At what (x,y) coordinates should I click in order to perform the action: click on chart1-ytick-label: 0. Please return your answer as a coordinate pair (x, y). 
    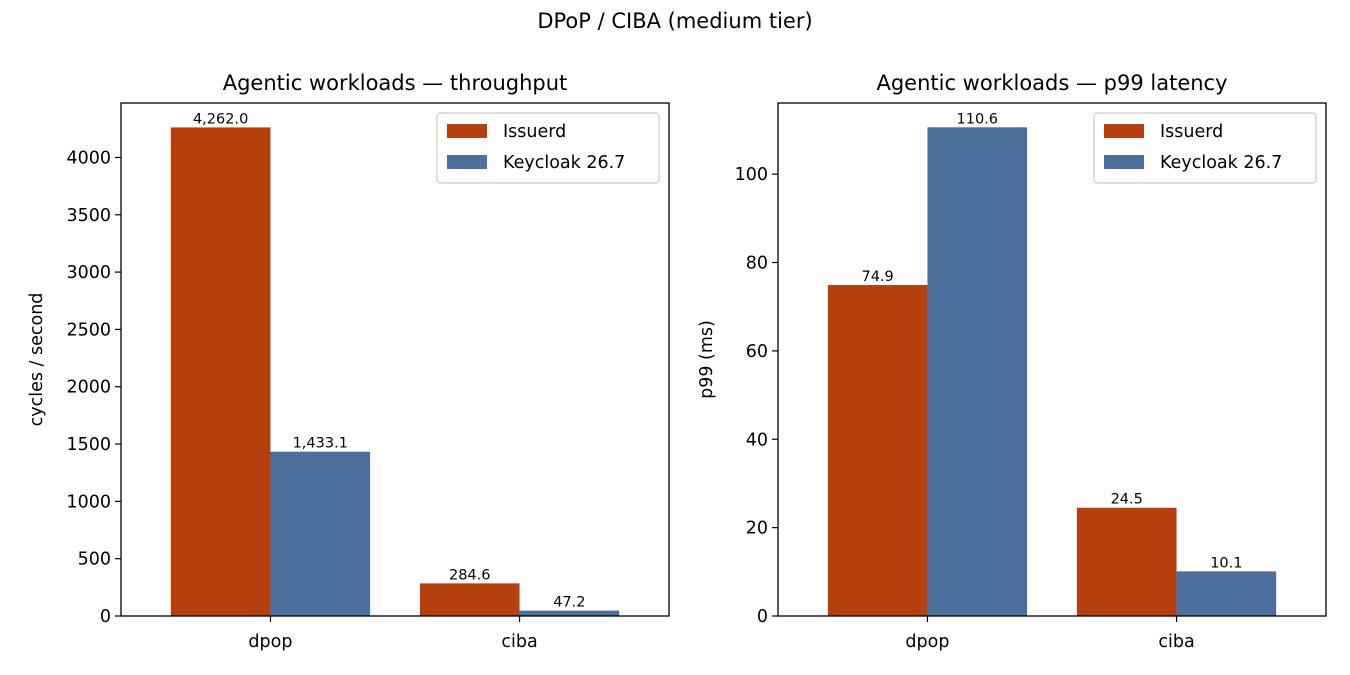
    Looking at the image, I should click on (105, 617).